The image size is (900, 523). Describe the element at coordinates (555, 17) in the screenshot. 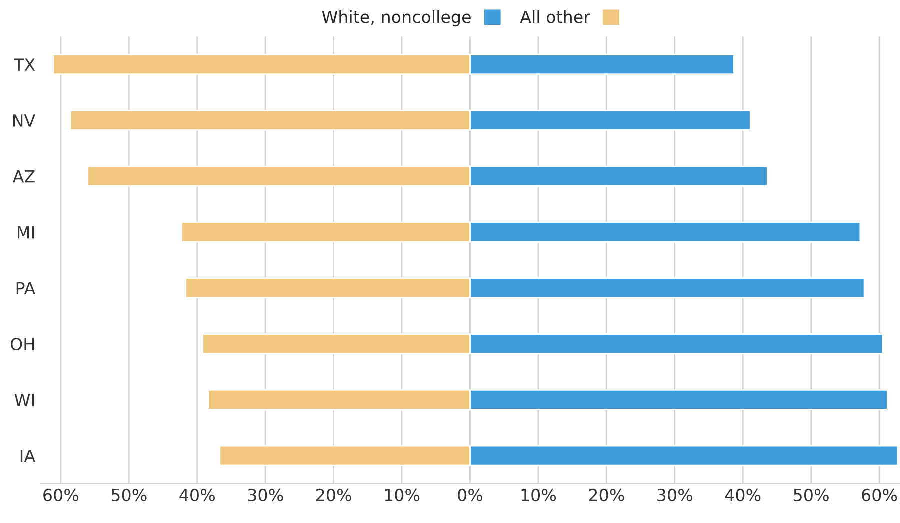

I see `legend-label: All other` at that location.